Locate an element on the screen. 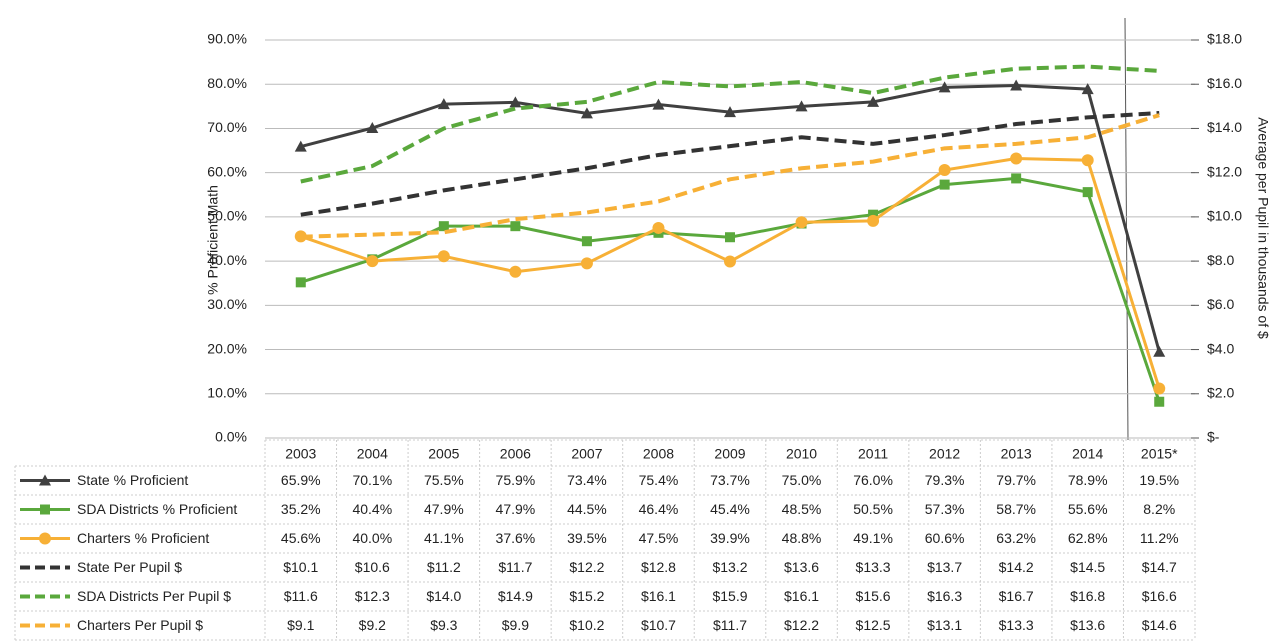  table-value: 45.6% is located at coordinates (301, 538).